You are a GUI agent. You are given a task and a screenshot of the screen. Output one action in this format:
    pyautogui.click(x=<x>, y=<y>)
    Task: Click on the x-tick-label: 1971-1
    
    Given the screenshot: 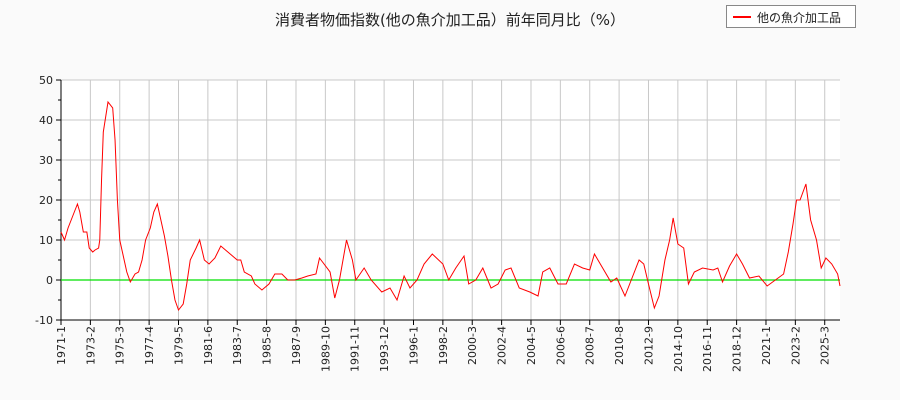 What is the action you would take?
    pyautogui.click(x=61, y=345)
    